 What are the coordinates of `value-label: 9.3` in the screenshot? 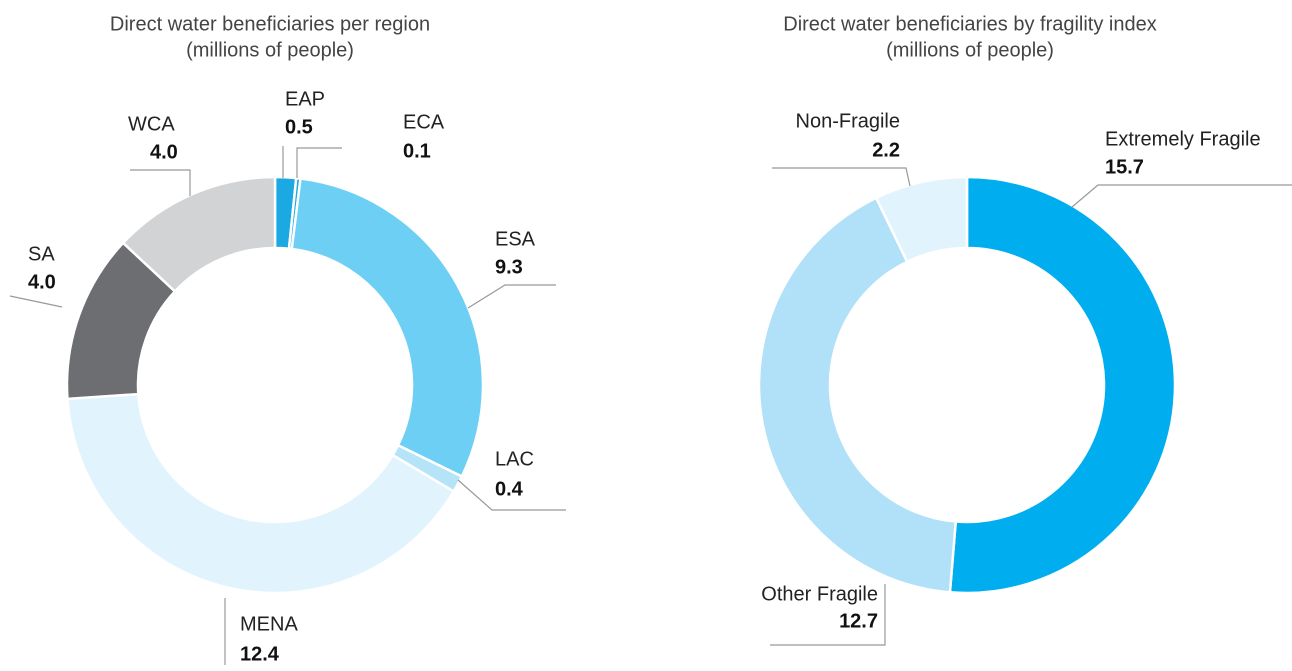 It's located at (509, 267).